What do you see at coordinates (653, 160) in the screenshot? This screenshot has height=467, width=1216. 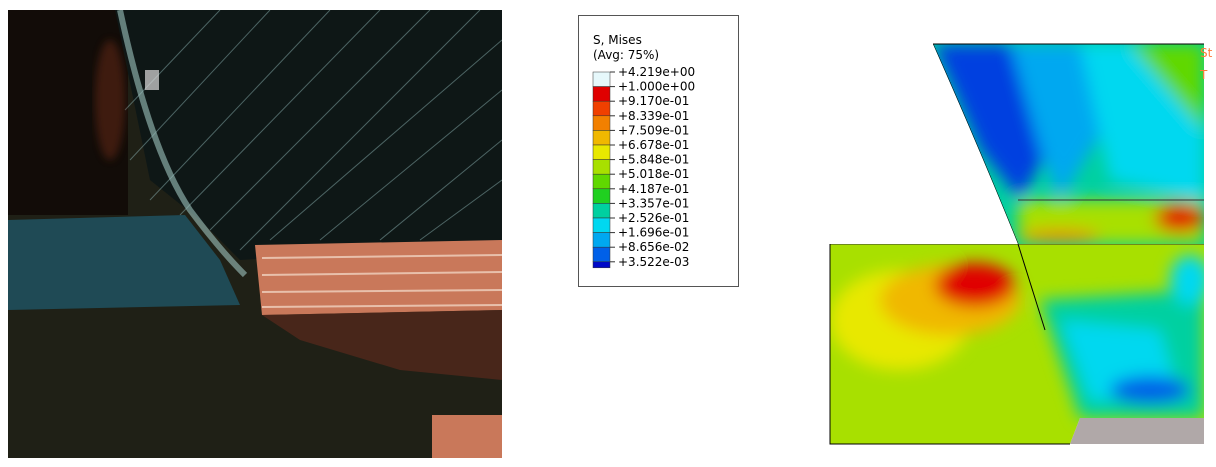 I see `legend-label: +5.848e-01` at bounding box center [653, 160].